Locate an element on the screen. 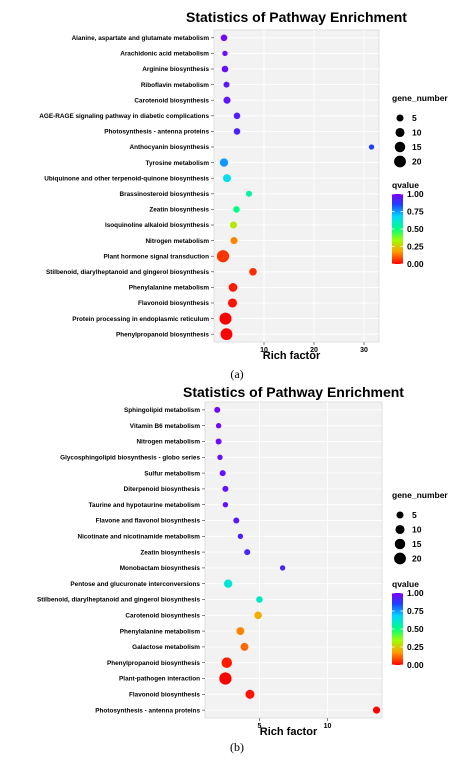 Image resolution: width=474 pixels, height=771 pixels. legend-colorbar-label: 0.75 is located at coordinates (415, 611).